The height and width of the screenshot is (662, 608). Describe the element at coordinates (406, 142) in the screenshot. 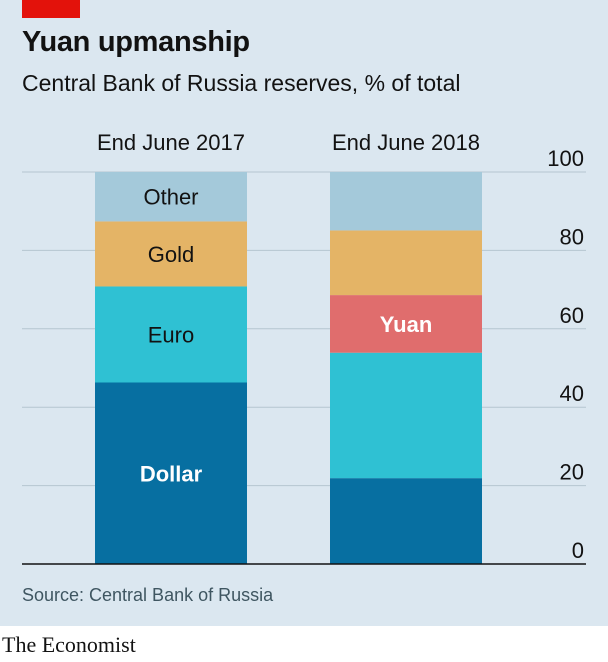

I see `category-label-2: End June 2018` at that location.